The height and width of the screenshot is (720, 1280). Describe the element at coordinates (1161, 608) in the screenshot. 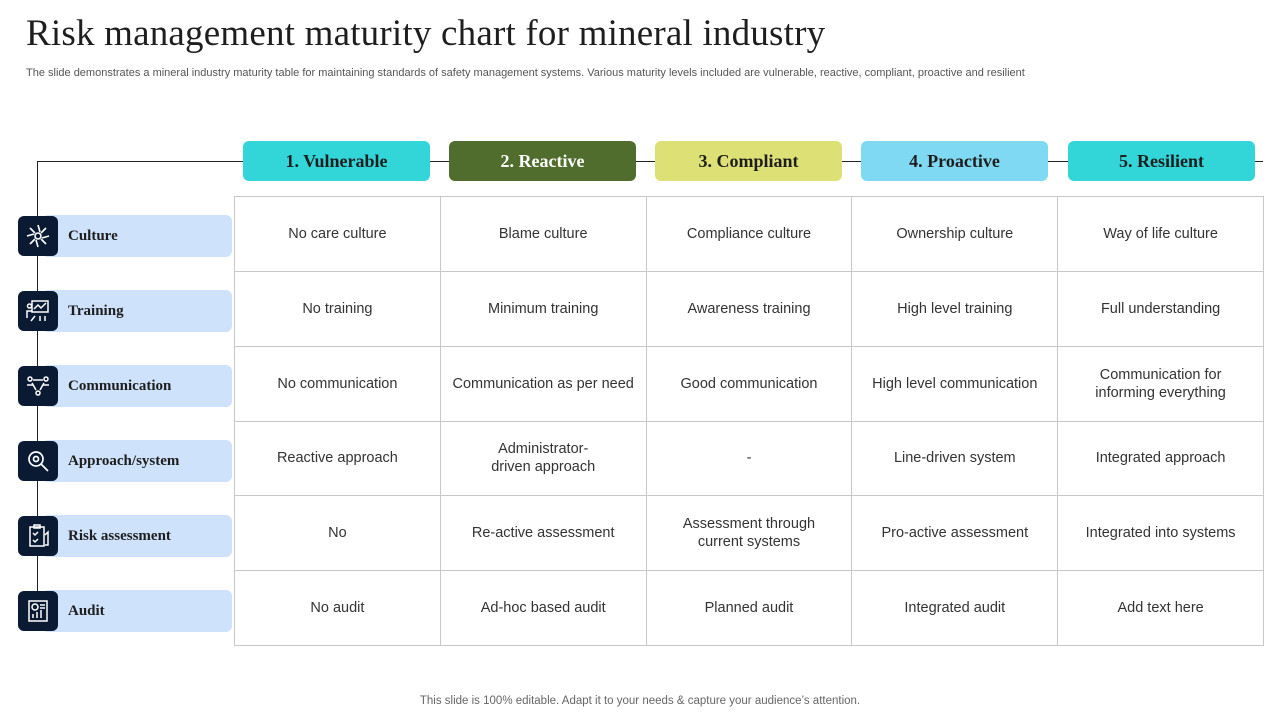

I see `table-cell: Add text here` at that location.